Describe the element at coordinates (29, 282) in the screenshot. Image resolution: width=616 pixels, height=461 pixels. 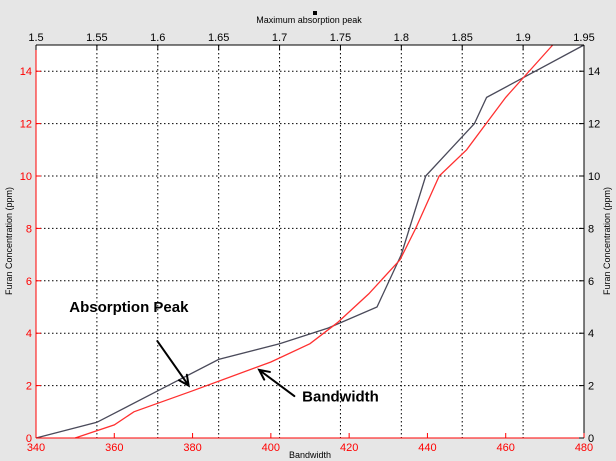
I see `y-left-tick-label: 6` at that location.